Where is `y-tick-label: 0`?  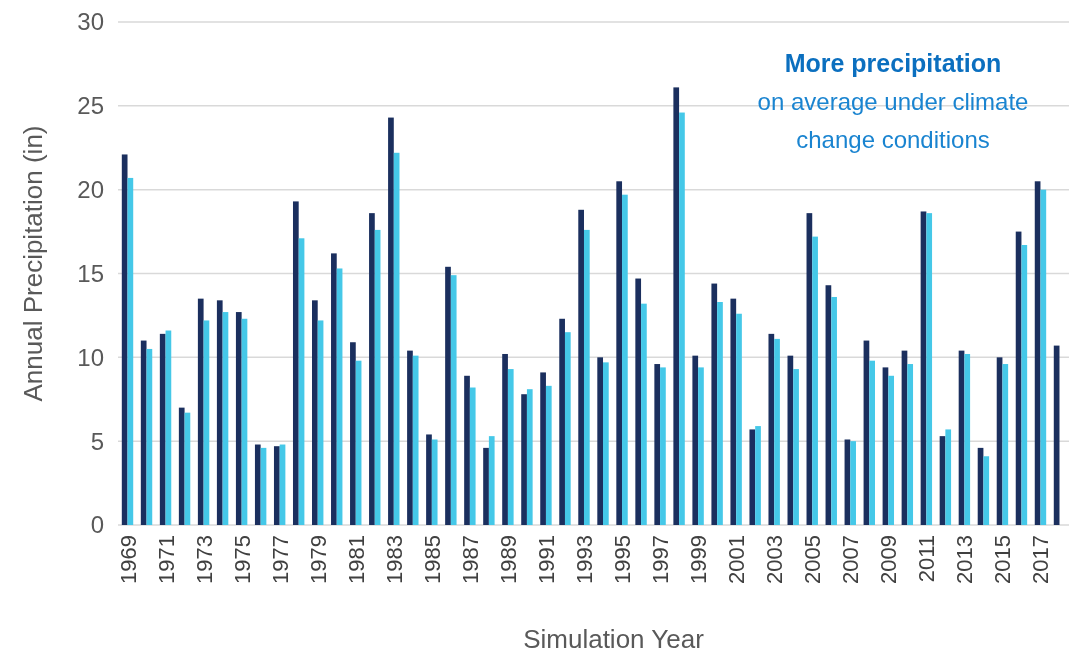 y-tick-label: 0 is located at coordinates (97, 525).